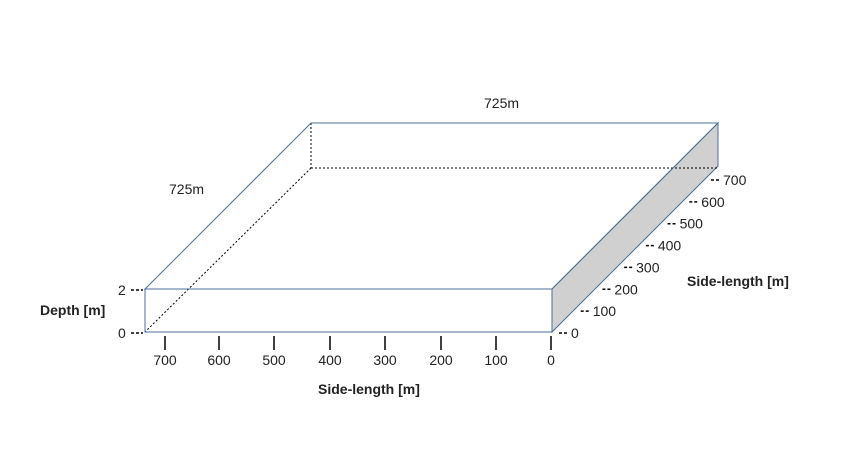 This screenshot has height=452, width=853. Describe the element at coordinates (605, 311) in the screenshot. I see `side-tick-label: 100` at that location.